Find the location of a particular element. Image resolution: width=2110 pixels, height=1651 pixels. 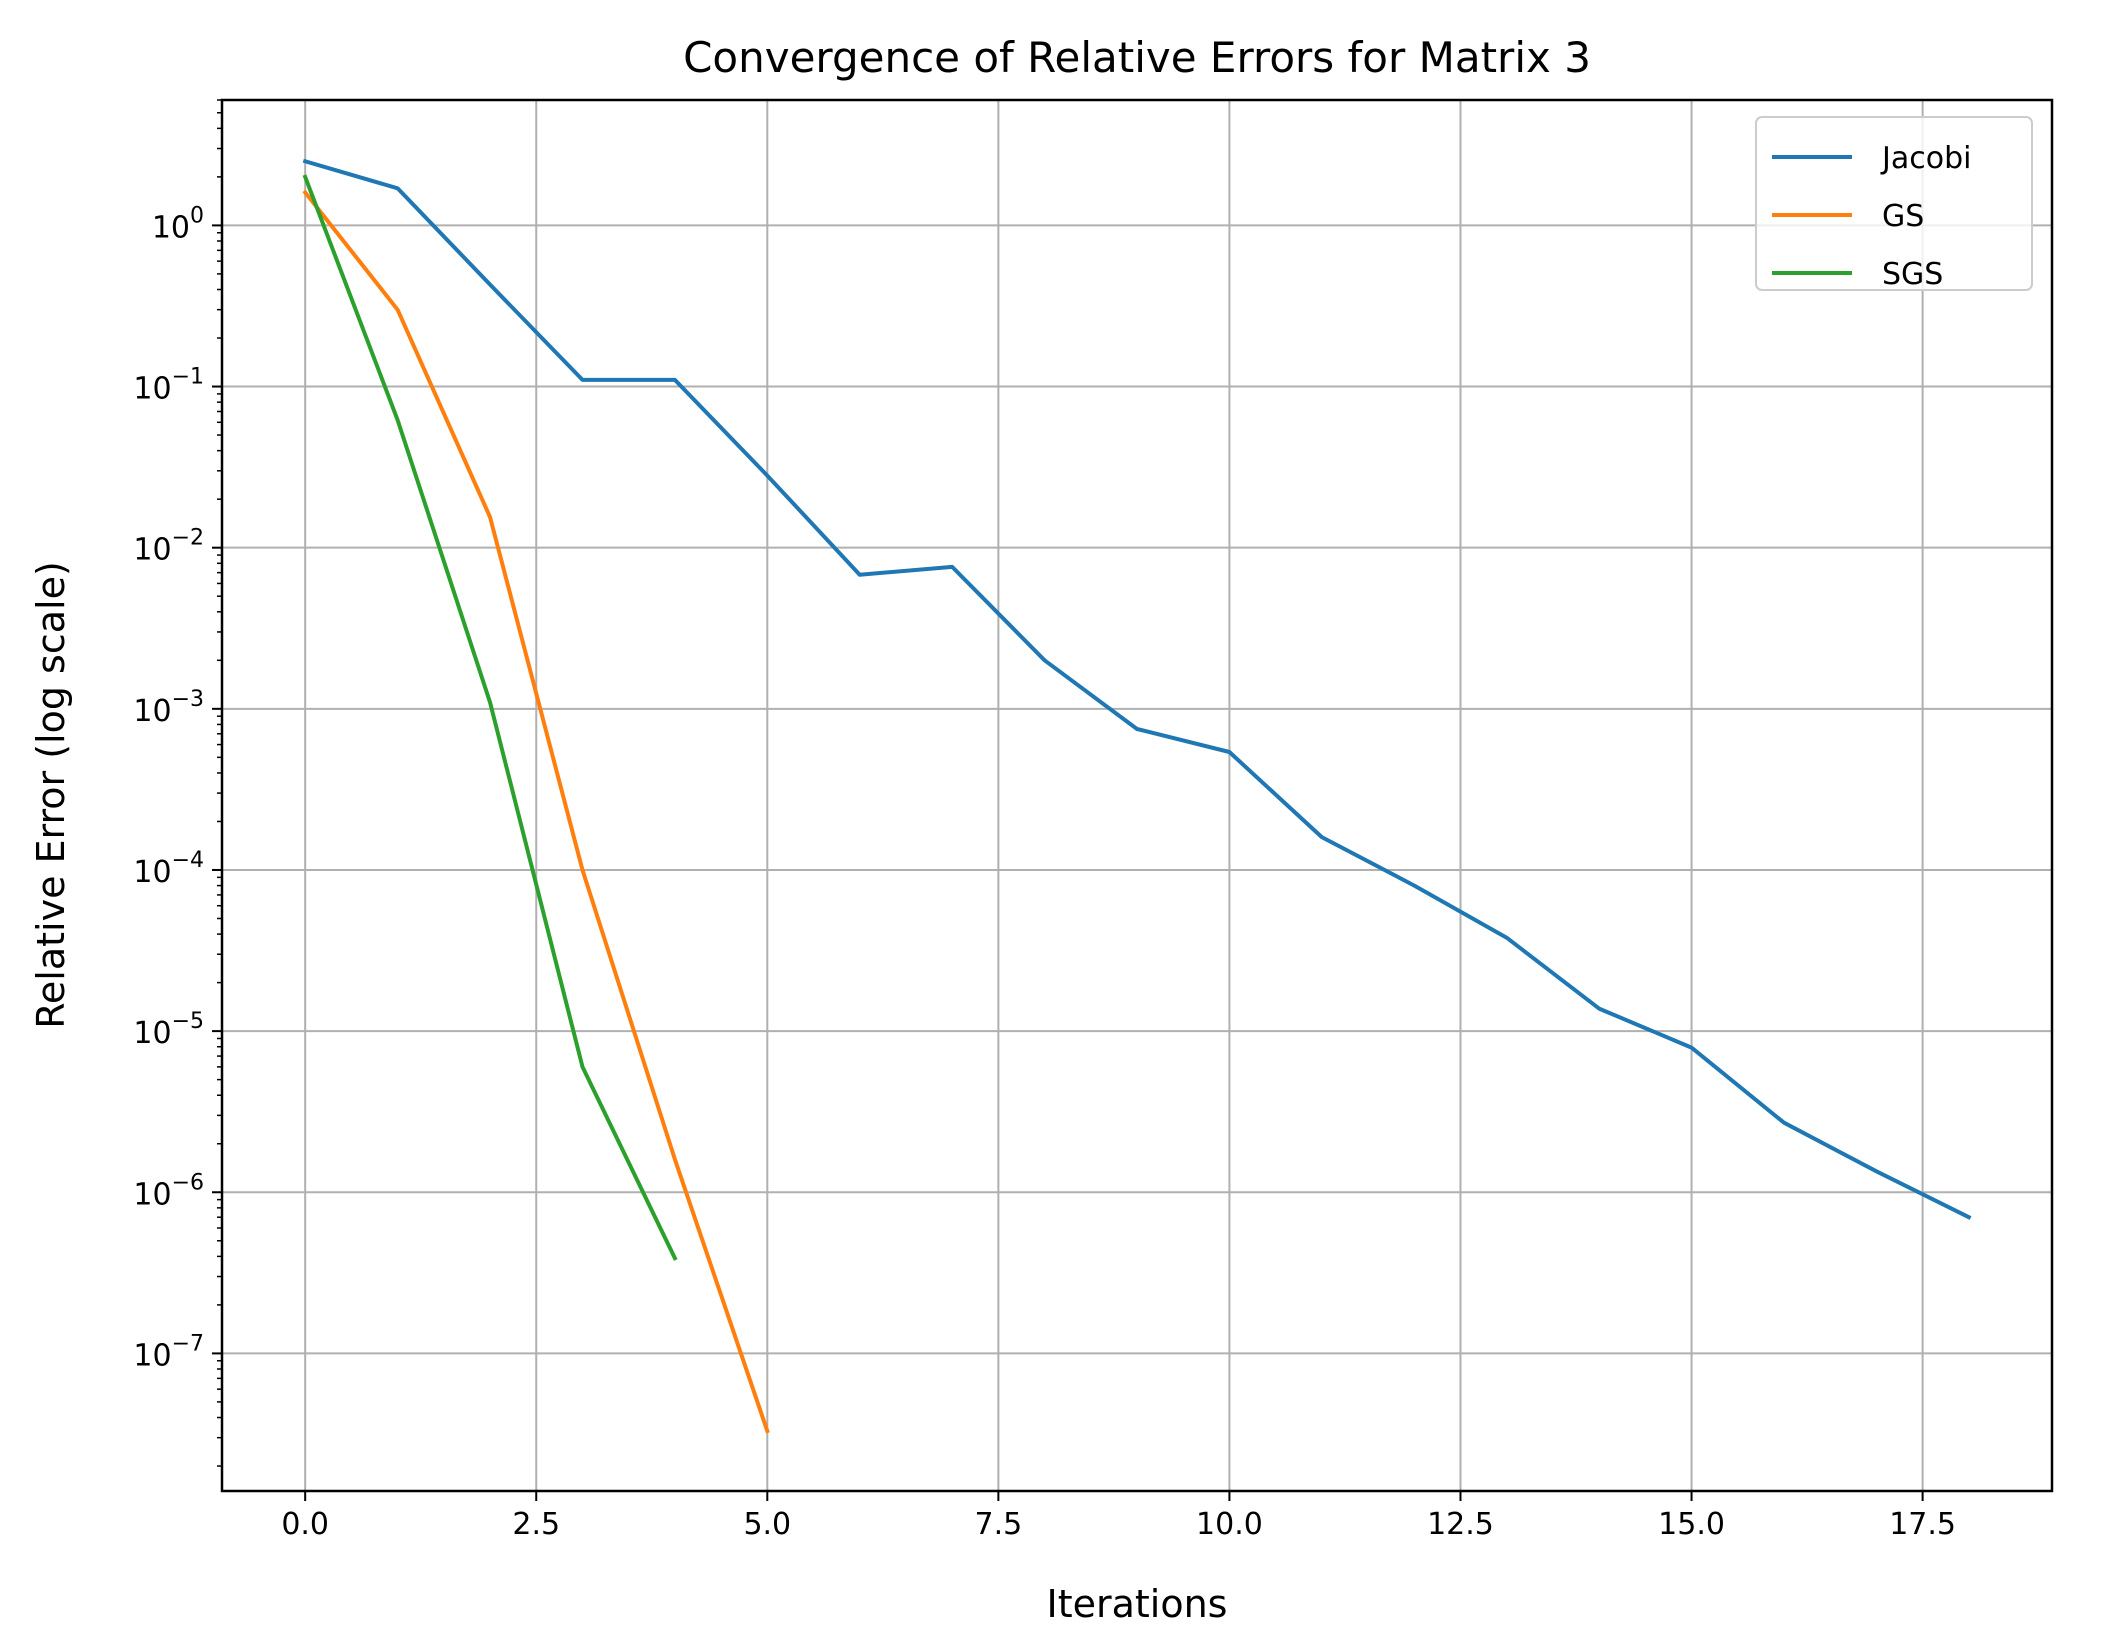

y-tick-label: 10⁻¹ is located at coordinates (168, 386).